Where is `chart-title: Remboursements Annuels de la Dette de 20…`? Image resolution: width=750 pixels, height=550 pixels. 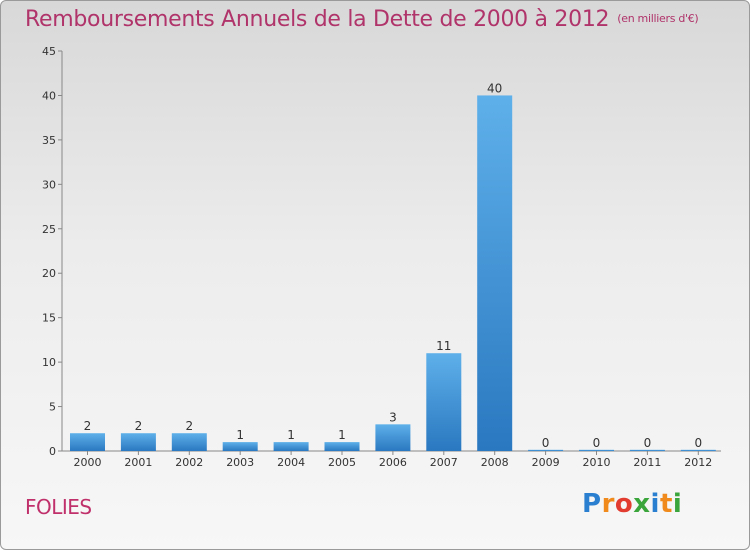
chart-title: Remboursements Annuels de la Dette de 20… is located at coordinates (362, 19).